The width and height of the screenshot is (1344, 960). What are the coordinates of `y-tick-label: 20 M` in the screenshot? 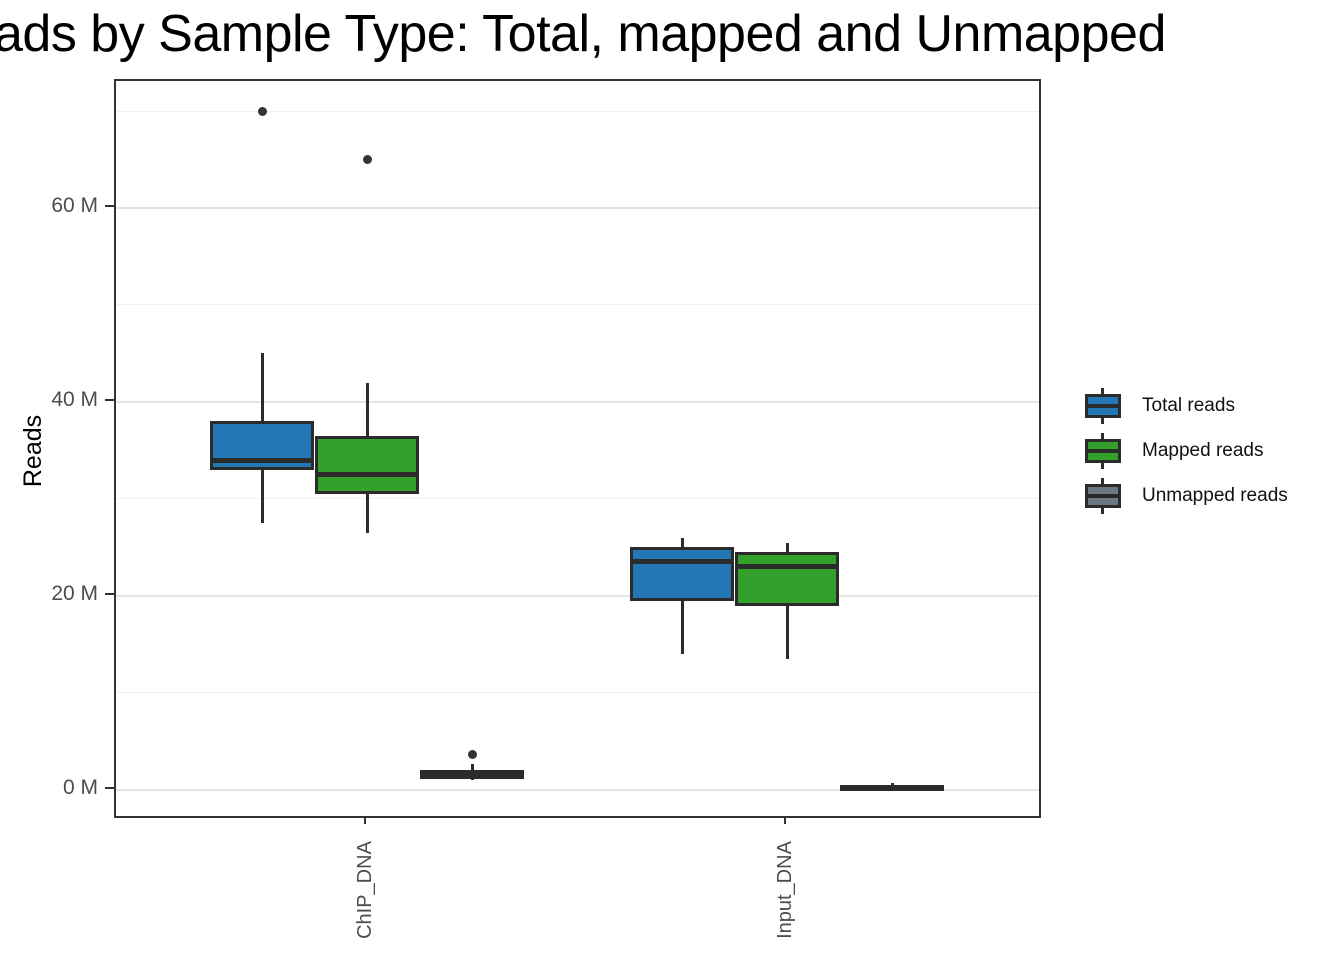 It's located at (74, 593).